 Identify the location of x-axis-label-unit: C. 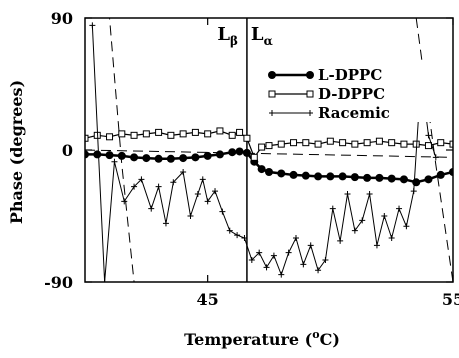
(326, 339).